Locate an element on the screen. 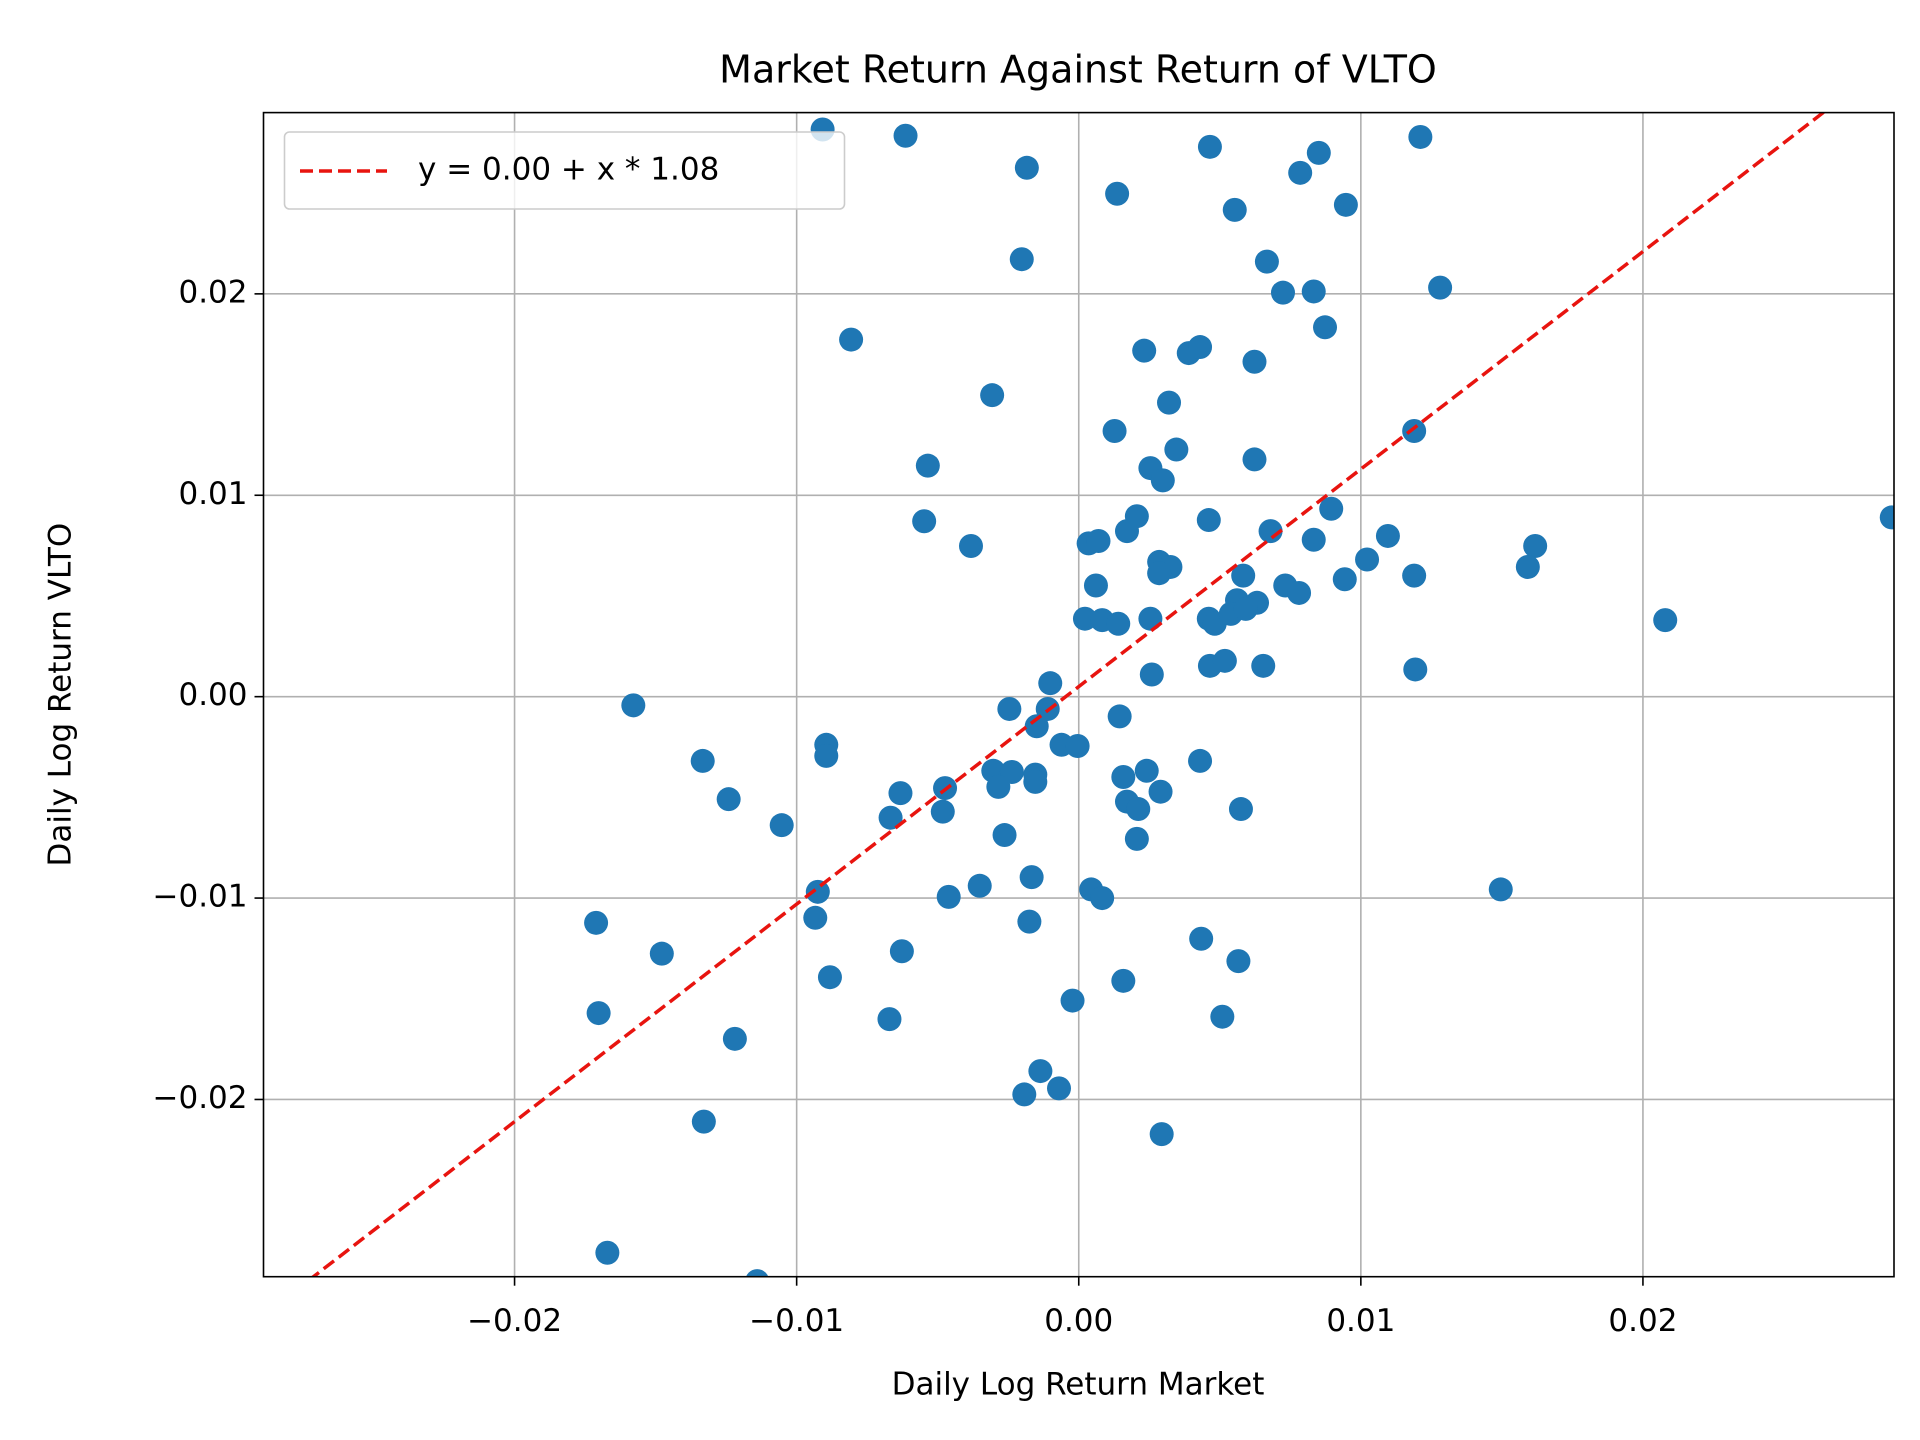  x-tick-label: −0.01 is located at coordinates (796, 1321).